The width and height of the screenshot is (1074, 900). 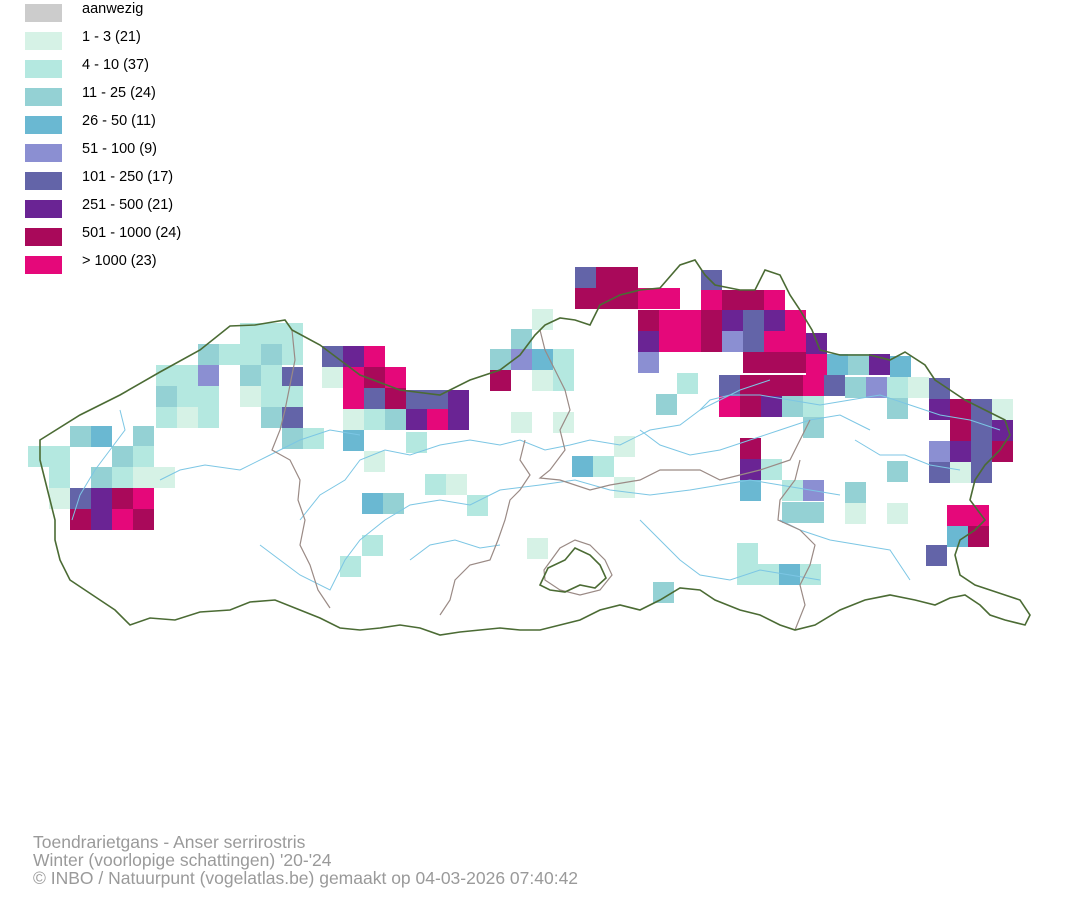 What do you see at coordinates (115, 65) in the screenshot?
I see `legend-label: 4 - 10 (37)` at bounding box center [115, 65].